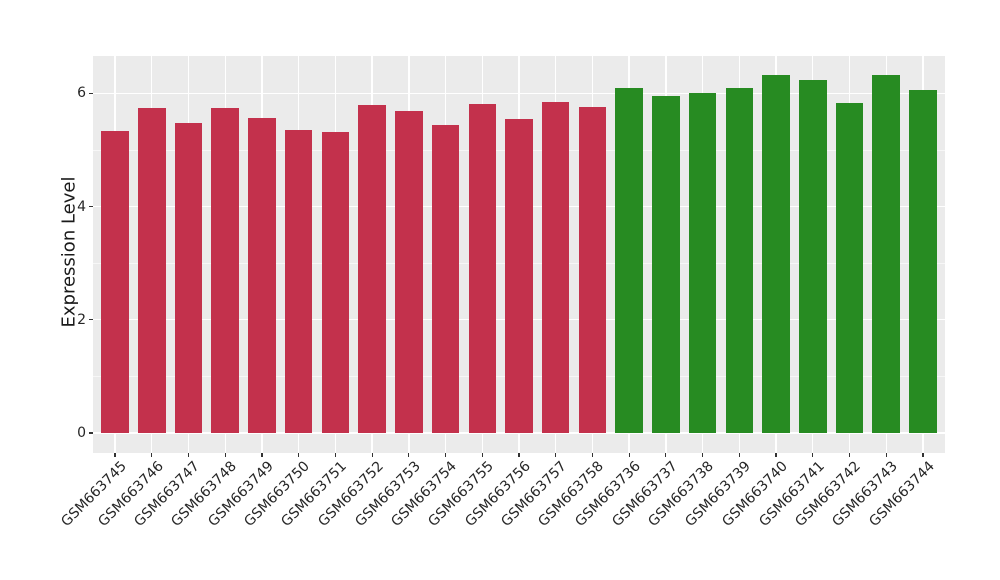  I want to click on bar-GSM663742, so click(849, 268).